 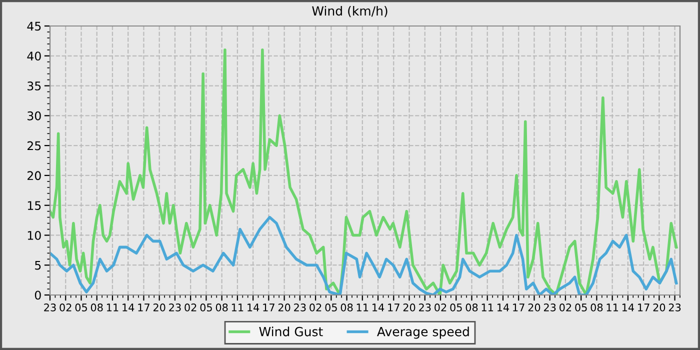 What do you see at coordinates (34, 26) in the screenshot?
I see `y-tick-label: 45` at bounding box center [34, 26].